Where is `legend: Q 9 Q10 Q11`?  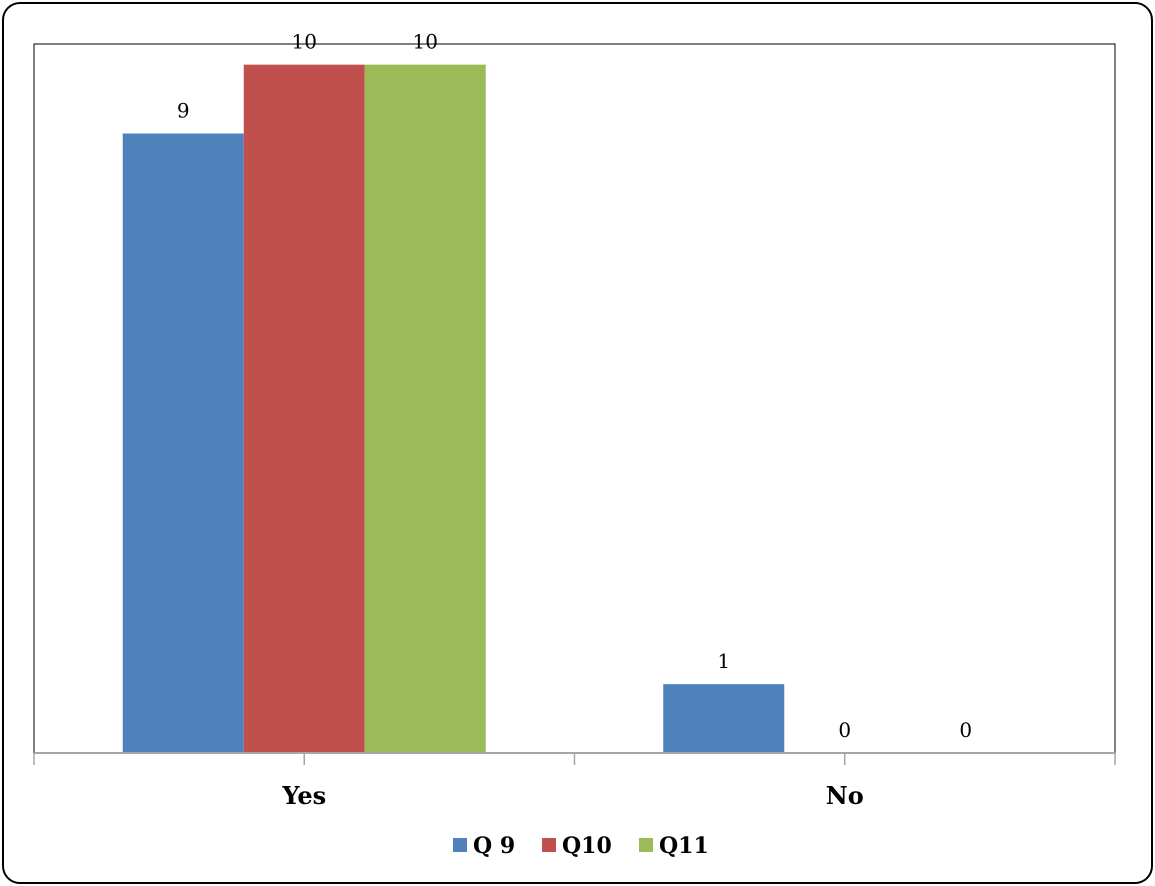
legend: Q 9 Q10 Q11 is located at coordinates (581, 846).